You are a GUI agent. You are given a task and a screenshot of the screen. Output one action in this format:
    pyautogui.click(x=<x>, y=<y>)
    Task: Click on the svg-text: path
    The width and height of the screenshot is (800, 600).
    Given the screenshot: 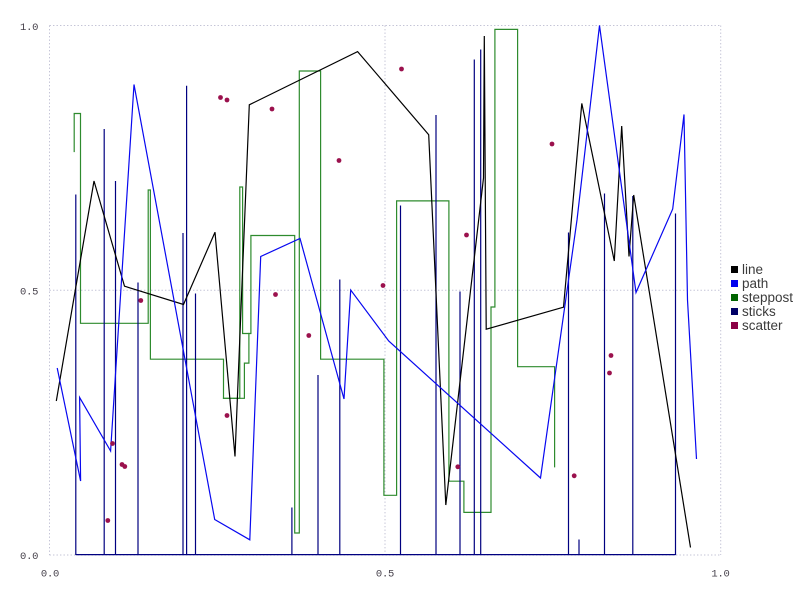 What is the action you would take?
    pyautogui.click(x=755, y=283)
    